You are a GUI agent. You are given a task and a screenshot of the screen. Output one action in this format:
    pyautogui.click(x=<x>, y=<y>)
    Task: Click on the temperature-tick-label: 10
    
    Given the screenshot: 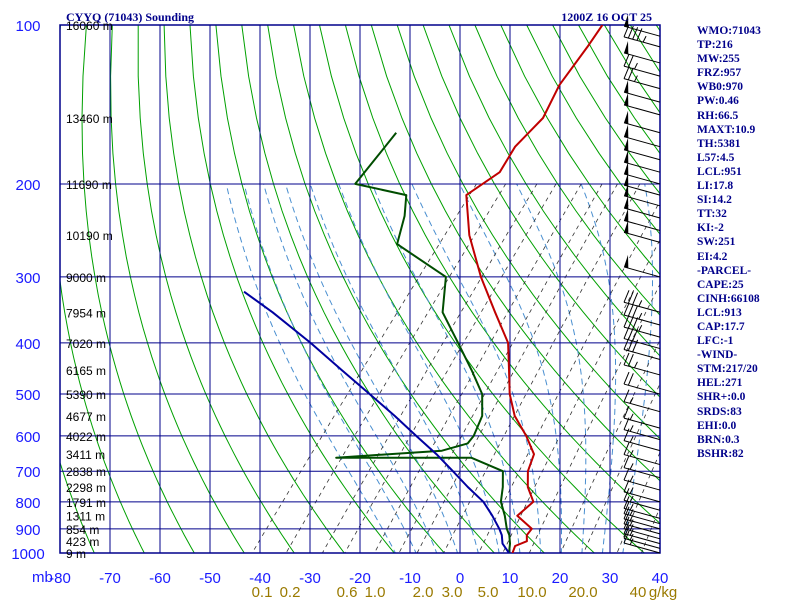 What is the action you would take?
    pyautogui.click(x=510, y=578)
    